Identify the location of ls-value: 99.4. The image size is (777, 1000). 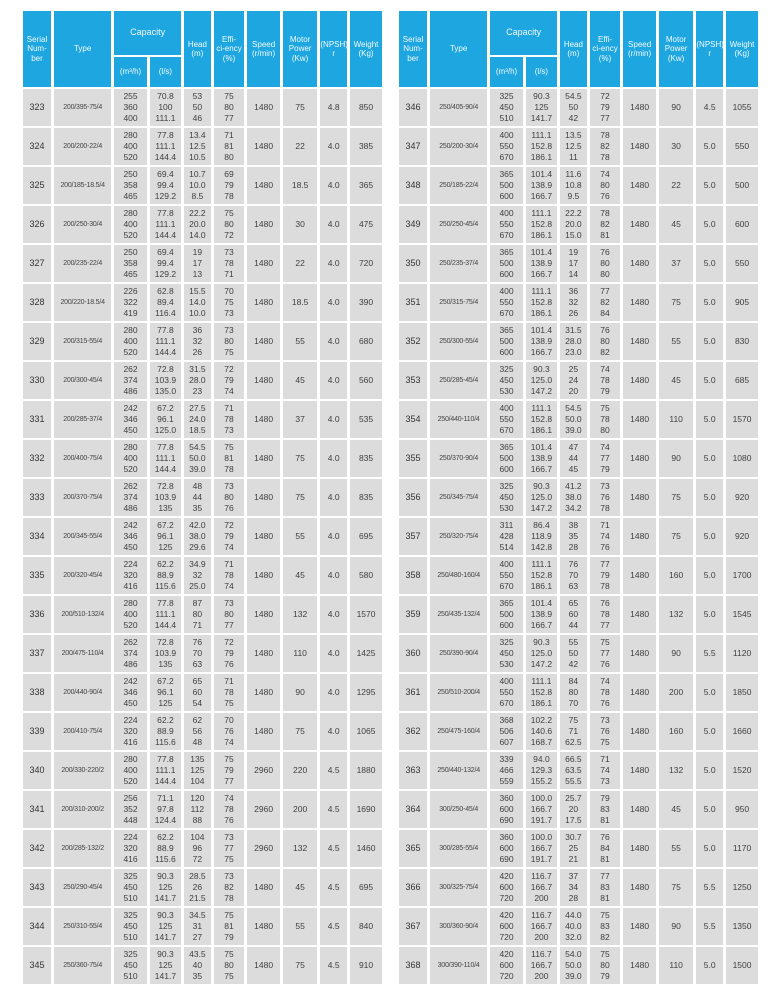
(165, 185).